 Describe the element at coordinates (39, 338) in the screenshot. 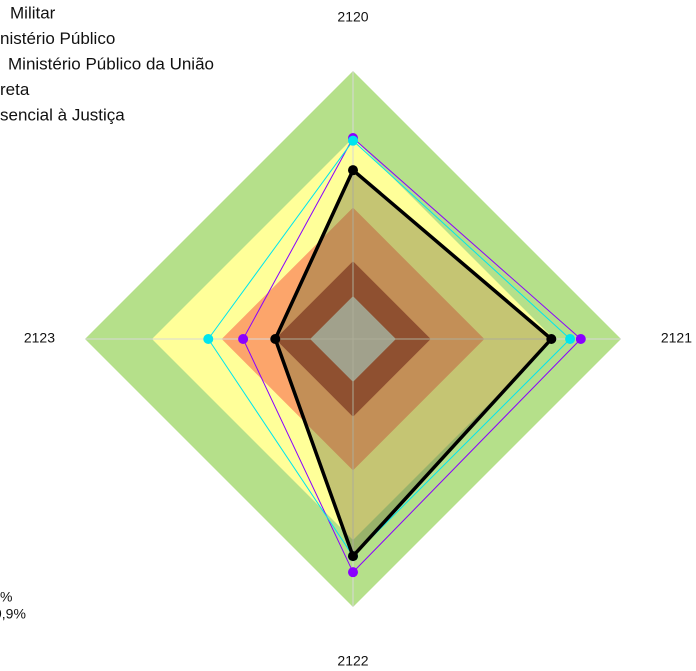

I see `axis-label: 2123` at that location.